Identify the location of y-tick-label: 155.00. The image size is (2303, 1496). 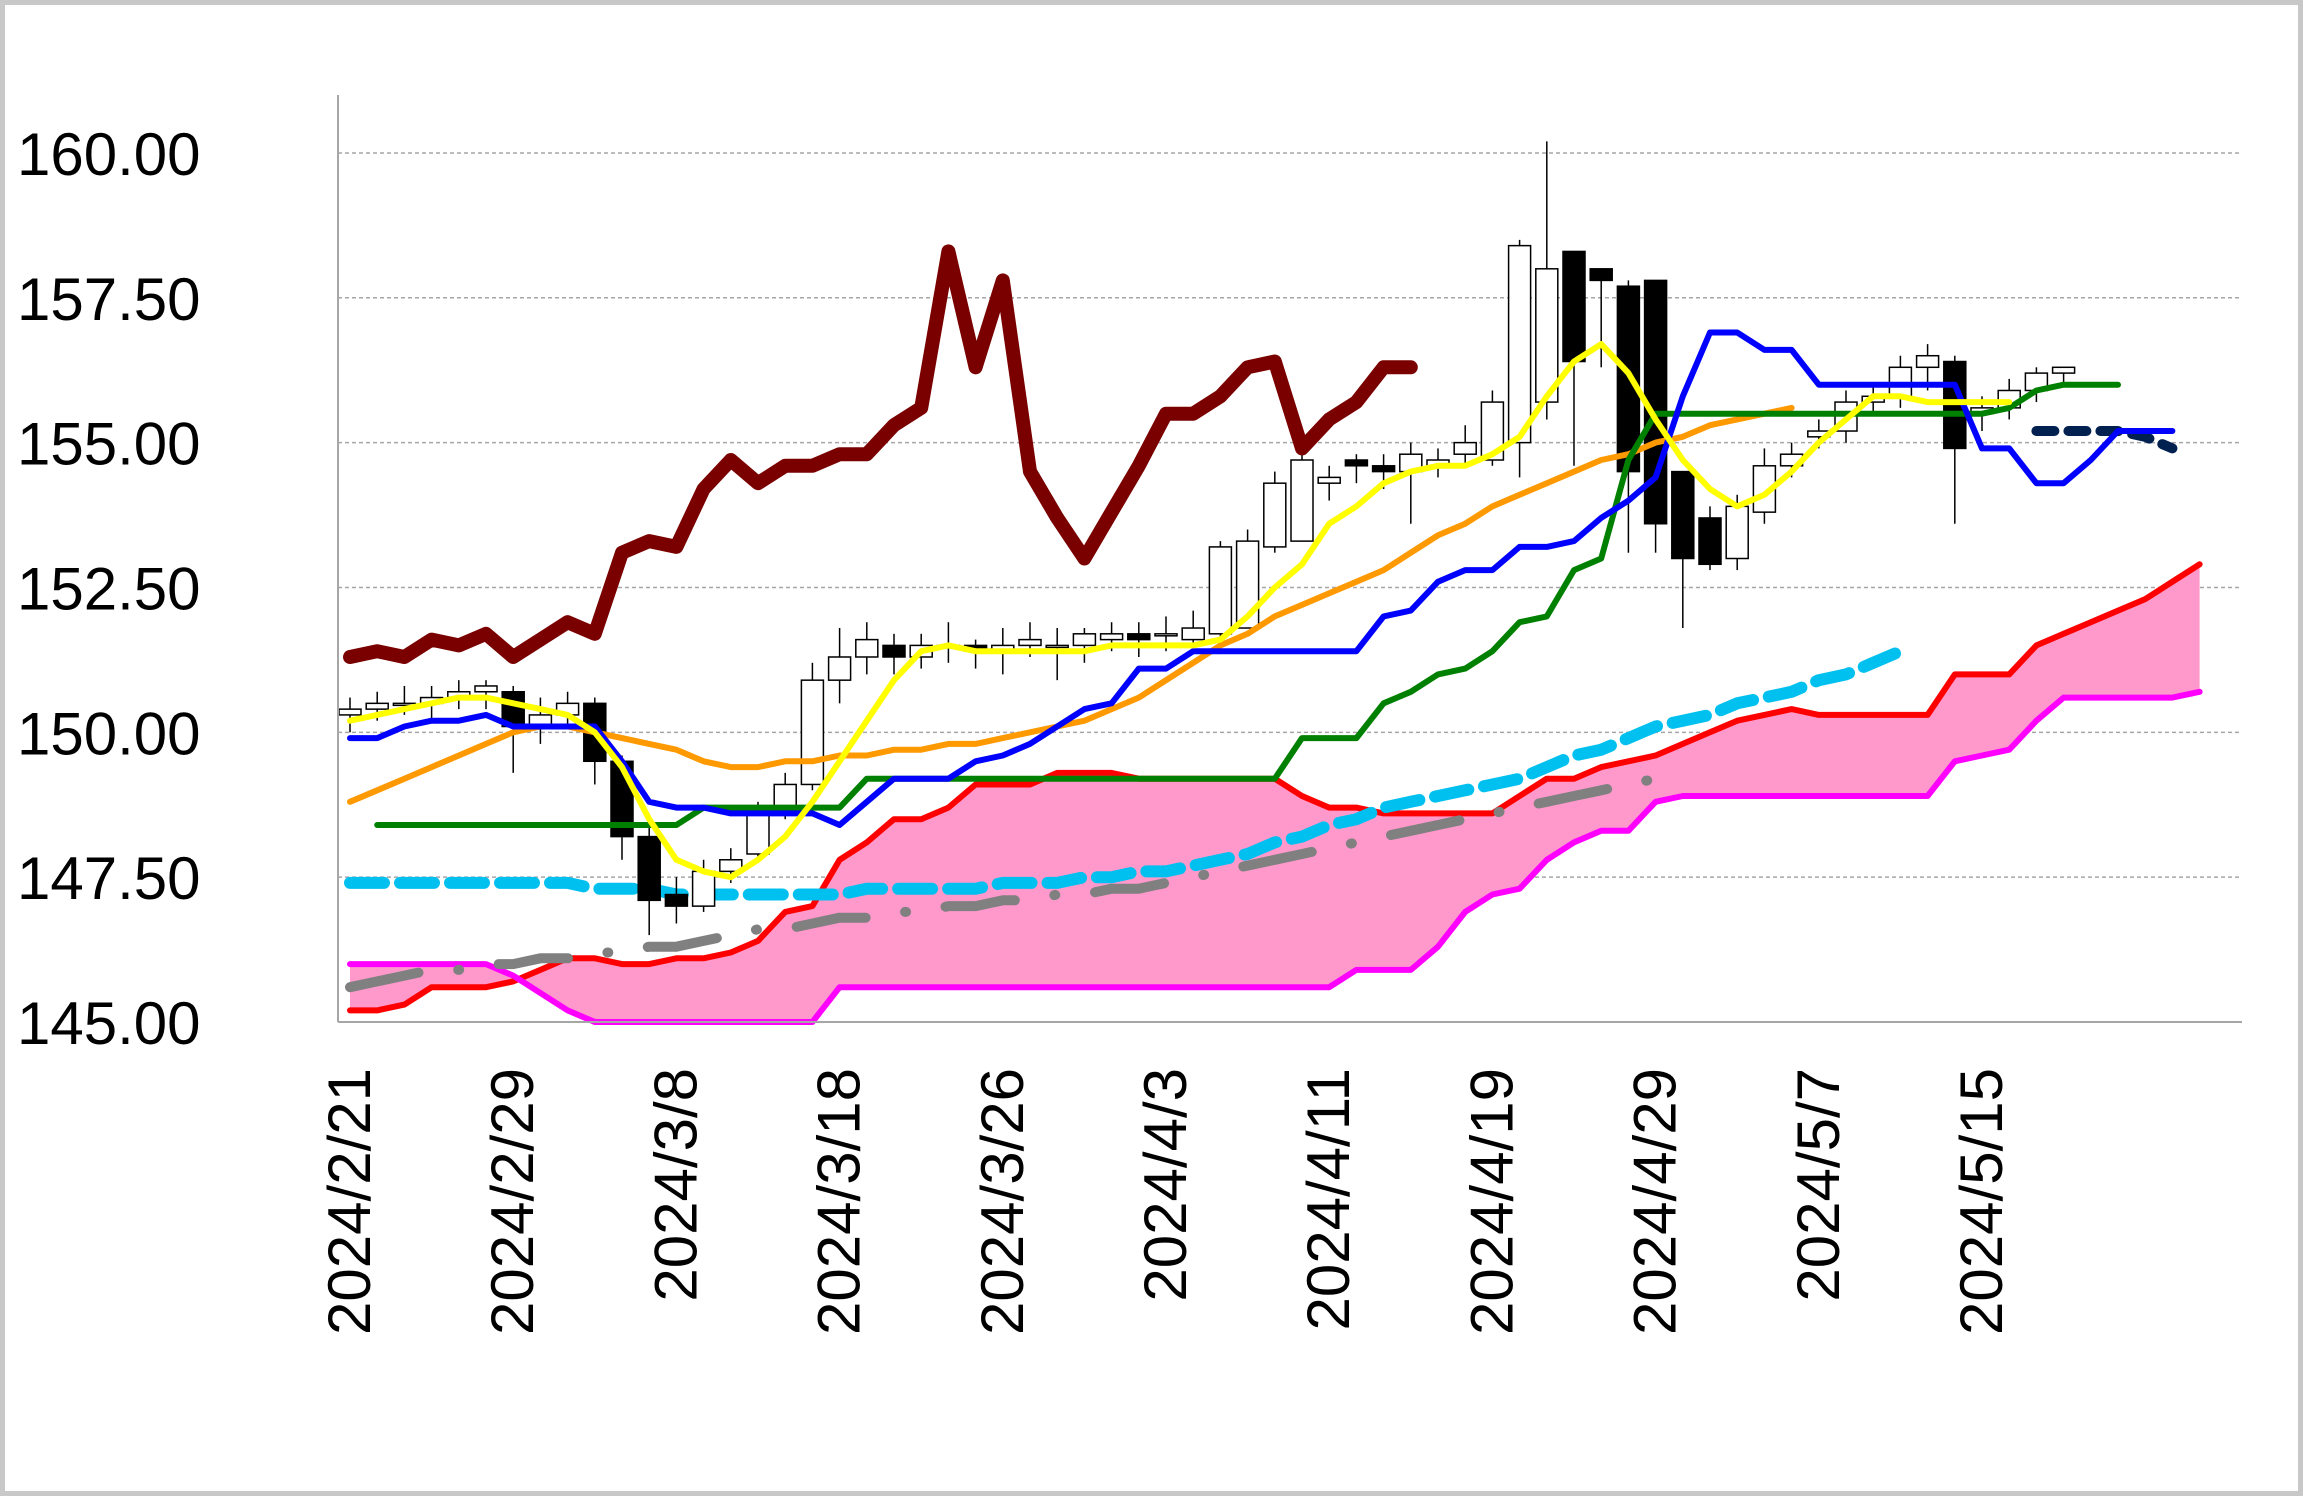
(109, 444).